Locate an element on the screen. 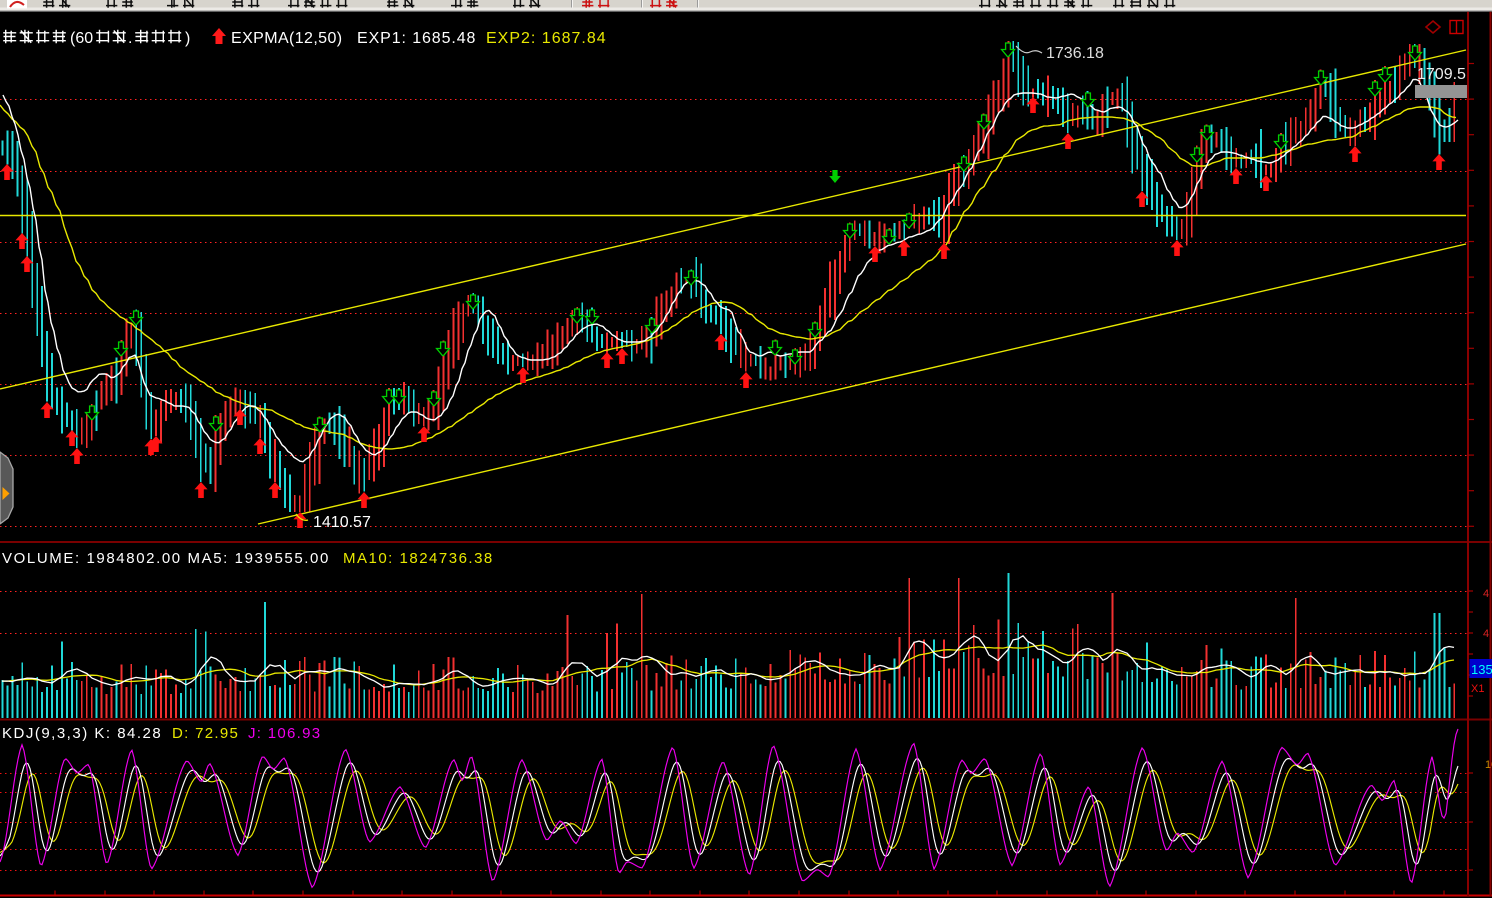  svg-text: EXPMA(12,50) is located at coordinates (287, 38).